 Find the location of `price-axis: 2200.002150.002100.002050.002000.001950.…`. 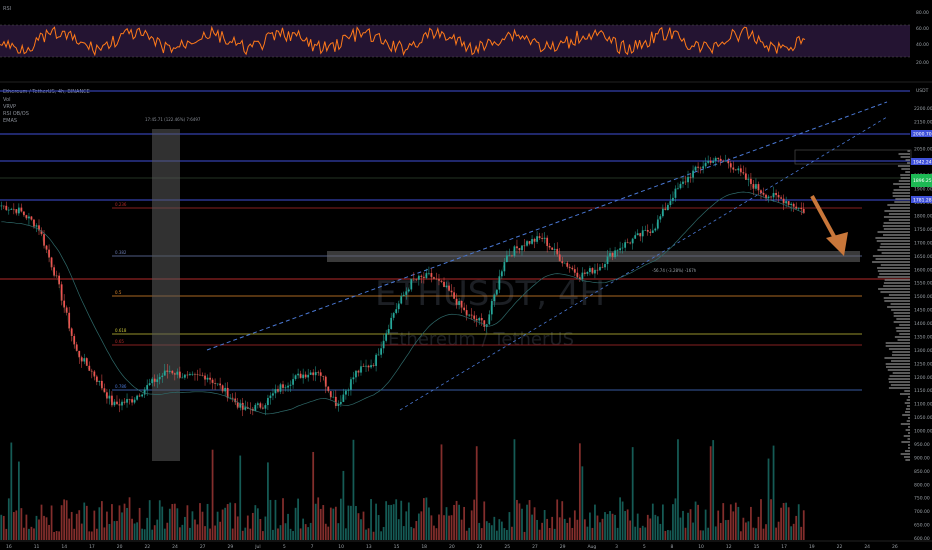

price-axis: 2200.002150.002100.002050.002000.001950.… is located at coordinates (923, 324).